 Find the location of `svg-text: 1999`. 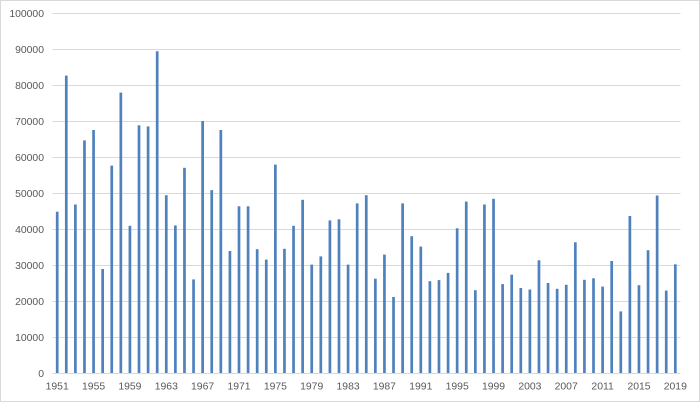

svg-text: 1999 is located at coordinates (493, 387).